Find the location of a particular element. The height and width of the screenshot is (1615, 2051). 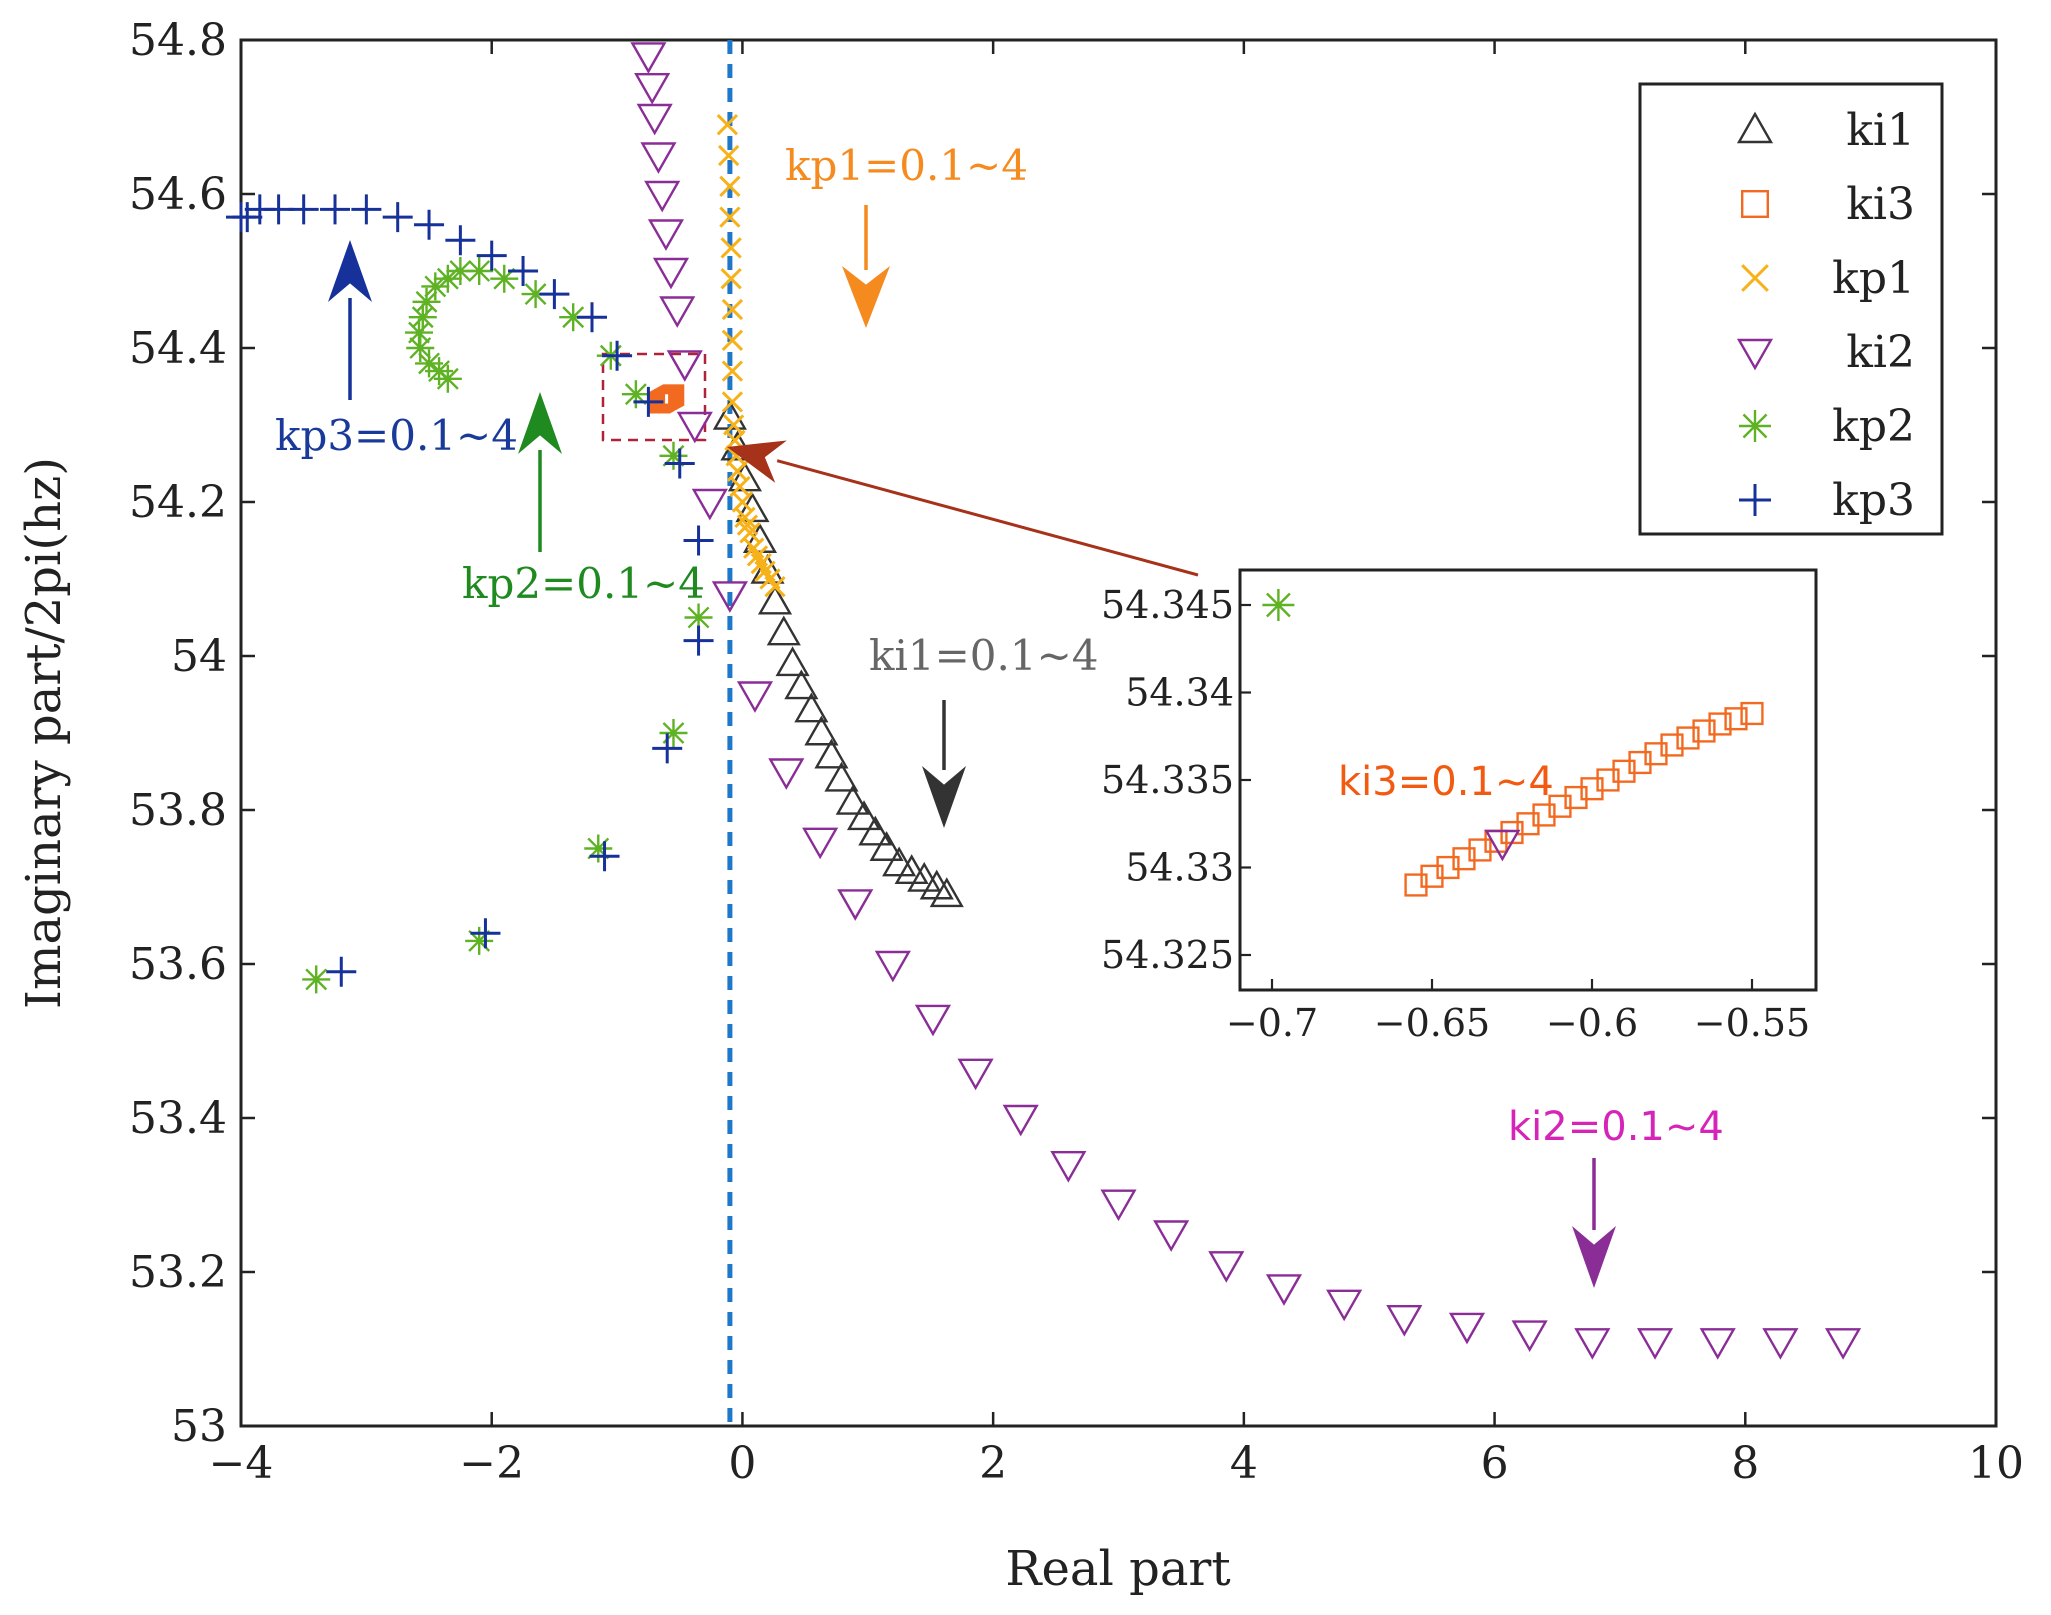

series-kp2 is located at coordinates (507, 625).